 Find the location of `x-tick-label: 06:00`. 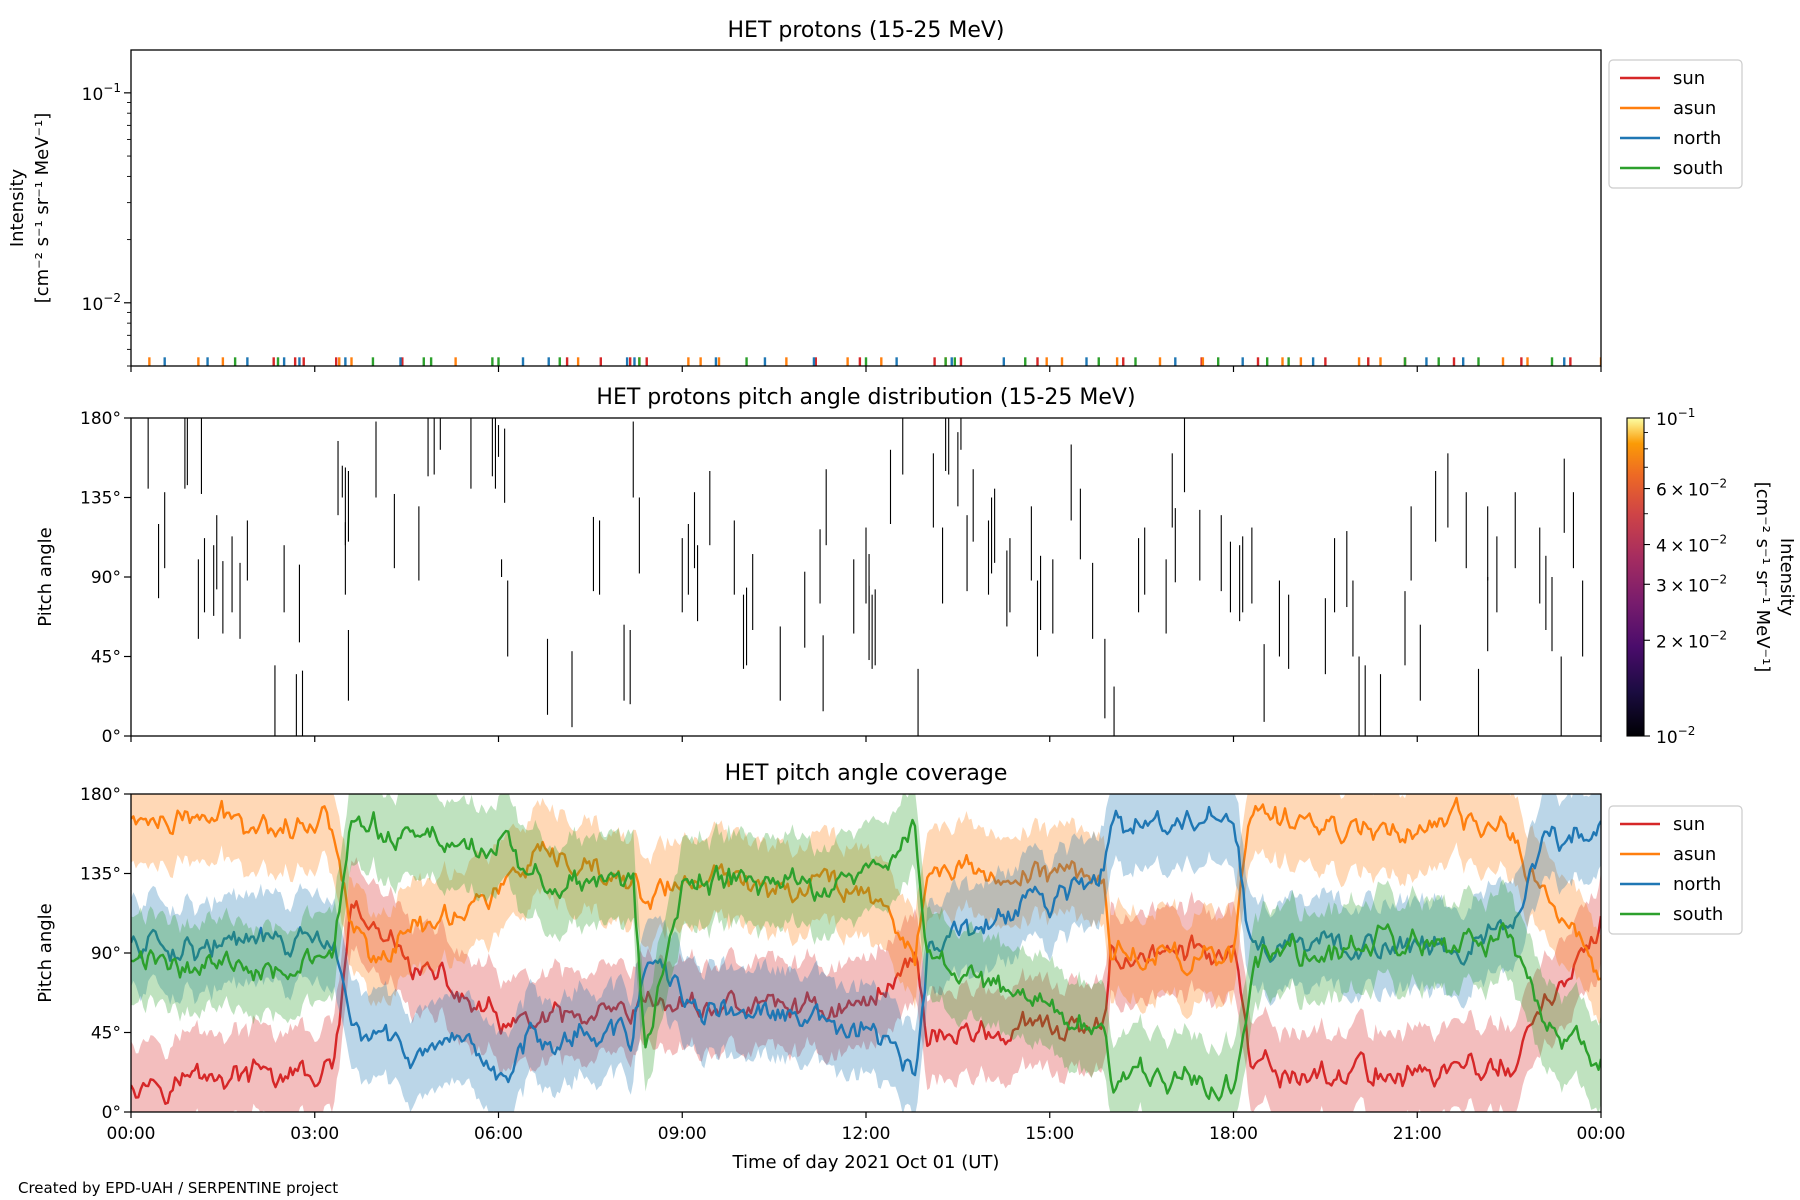

x-tick-label: 06:00 is located at coordinates (498, 1134).